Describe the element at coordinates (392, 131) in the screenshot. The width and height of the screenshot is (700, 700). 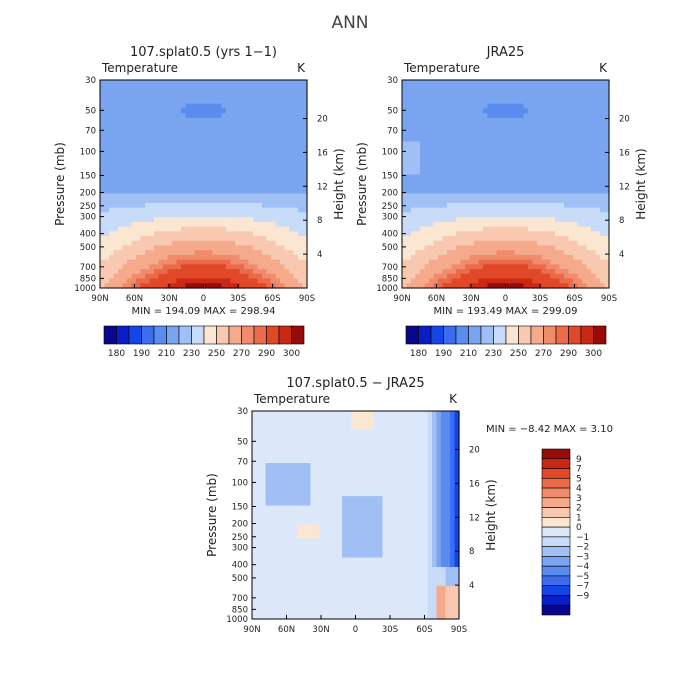
I see `y-tick-label: 70` at that location.